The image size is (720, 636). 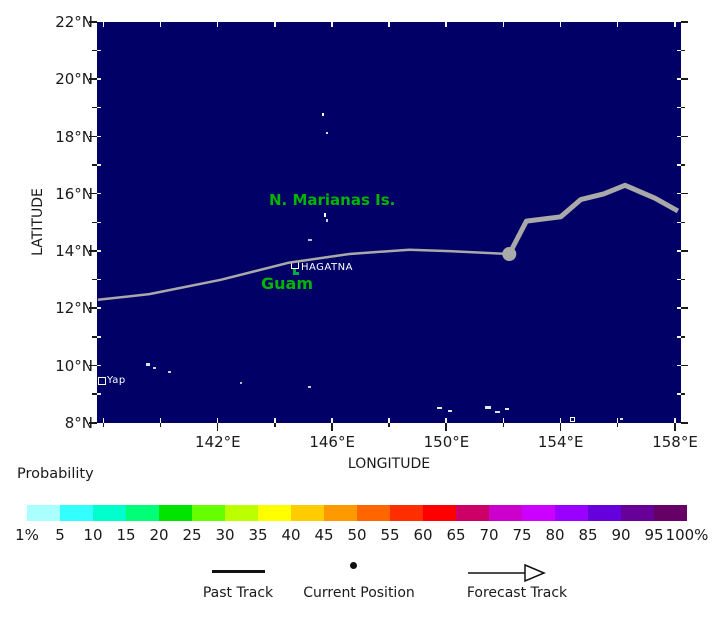 What do you see at coordinates (327, 267) in the screenshot?
I see `city-label: HAGATNA` at bounding box center [327, 267].